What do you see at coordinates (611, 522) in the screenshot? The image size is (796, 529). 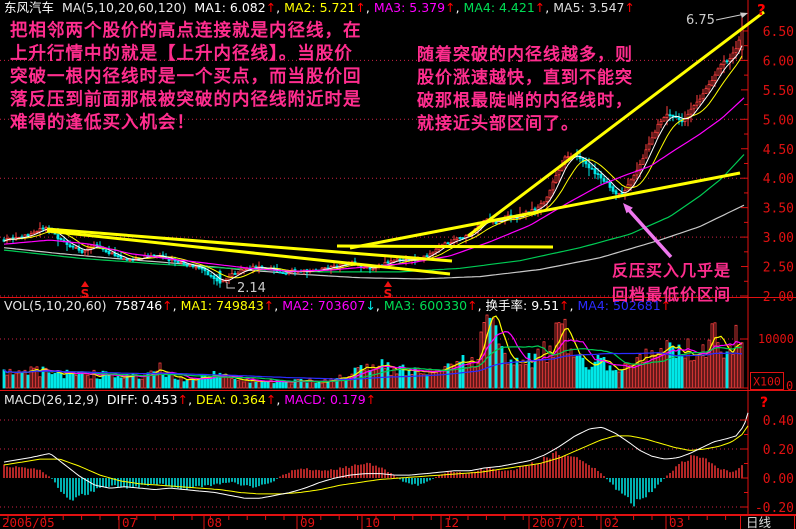 I see `month-label: 02` at bounding box center [611, 522].